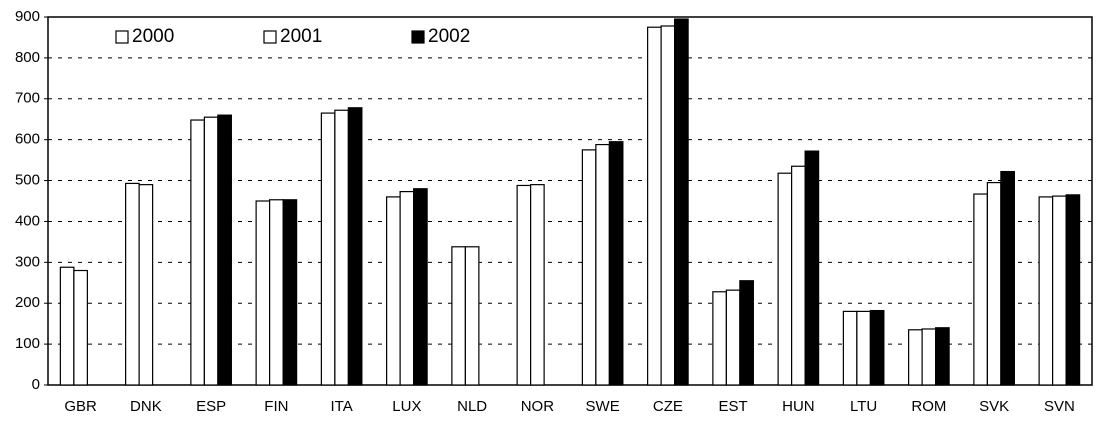 The image size is (1099, 423). What do you see at coordinates (27, 343) in the screenshot?
I see `y-tick-label: 100` at bounding box center [27, 343].